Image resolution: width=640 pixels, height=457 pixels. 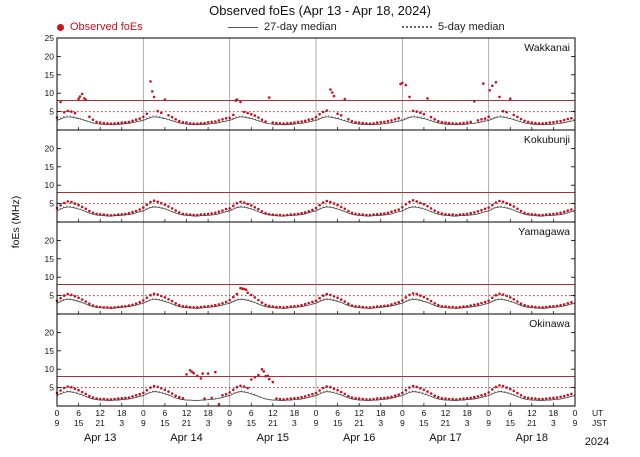 What do you see at coordinates (229, 423) in the screenshot?
I see `jst-tick-label: 9` at bounding box center [229, 423].